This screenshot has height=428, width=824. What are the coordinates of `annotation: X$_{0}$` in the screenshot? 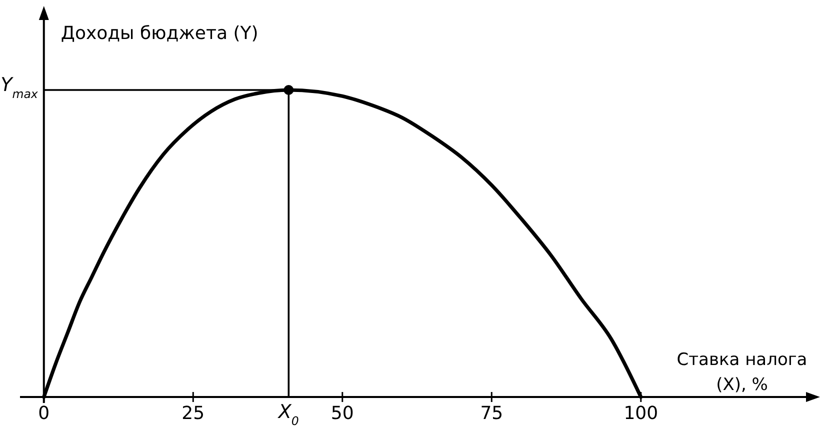 It's located at (288, 414).